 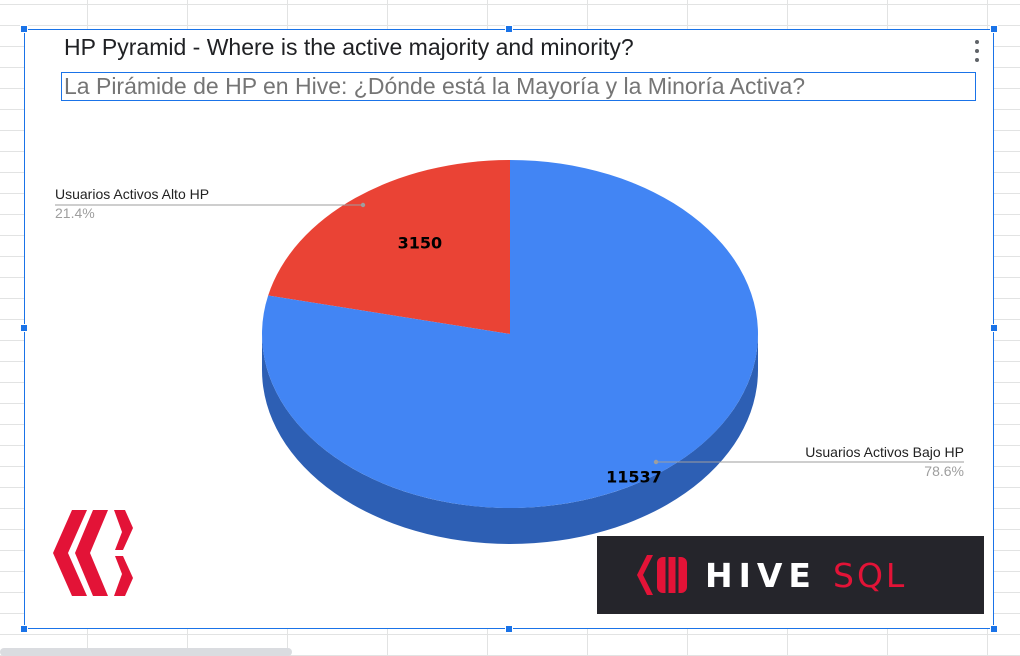 I want to click on subtitle-selection-box, so click(x=518, y=86).